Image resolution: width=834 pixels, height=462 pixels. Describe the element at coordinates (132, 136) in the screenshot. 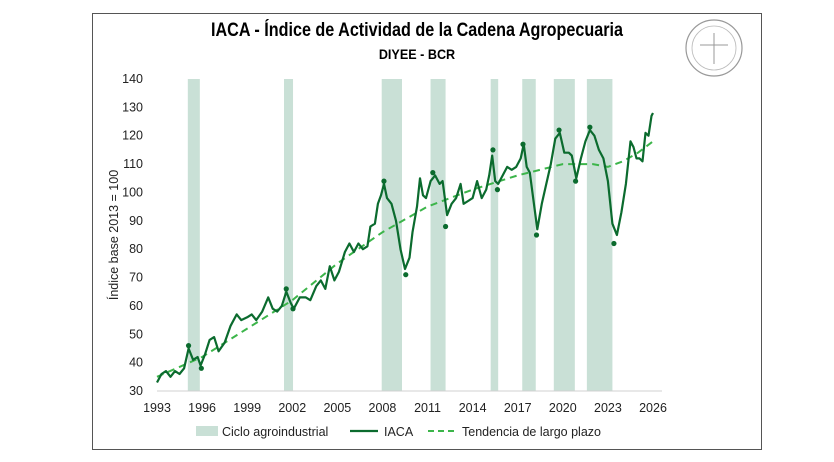

I see `y-tick-label: 120` at that location.